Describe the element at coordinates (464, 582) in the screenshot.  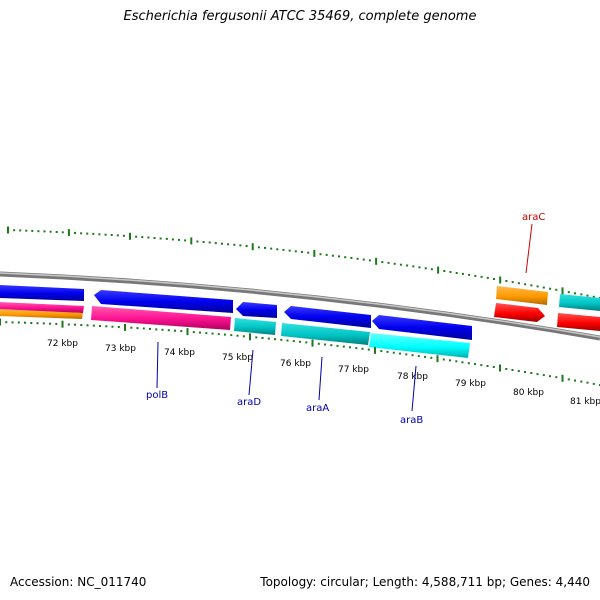
I see `length-value: 4,588,711 bp;` at that location.